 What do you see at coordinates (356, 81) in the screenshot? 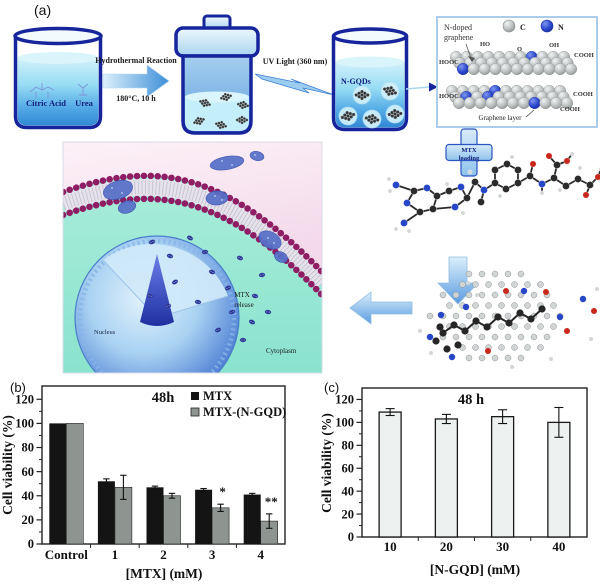
I see `ngqd-label: N-GQDs` at bounding box center [356, 81].